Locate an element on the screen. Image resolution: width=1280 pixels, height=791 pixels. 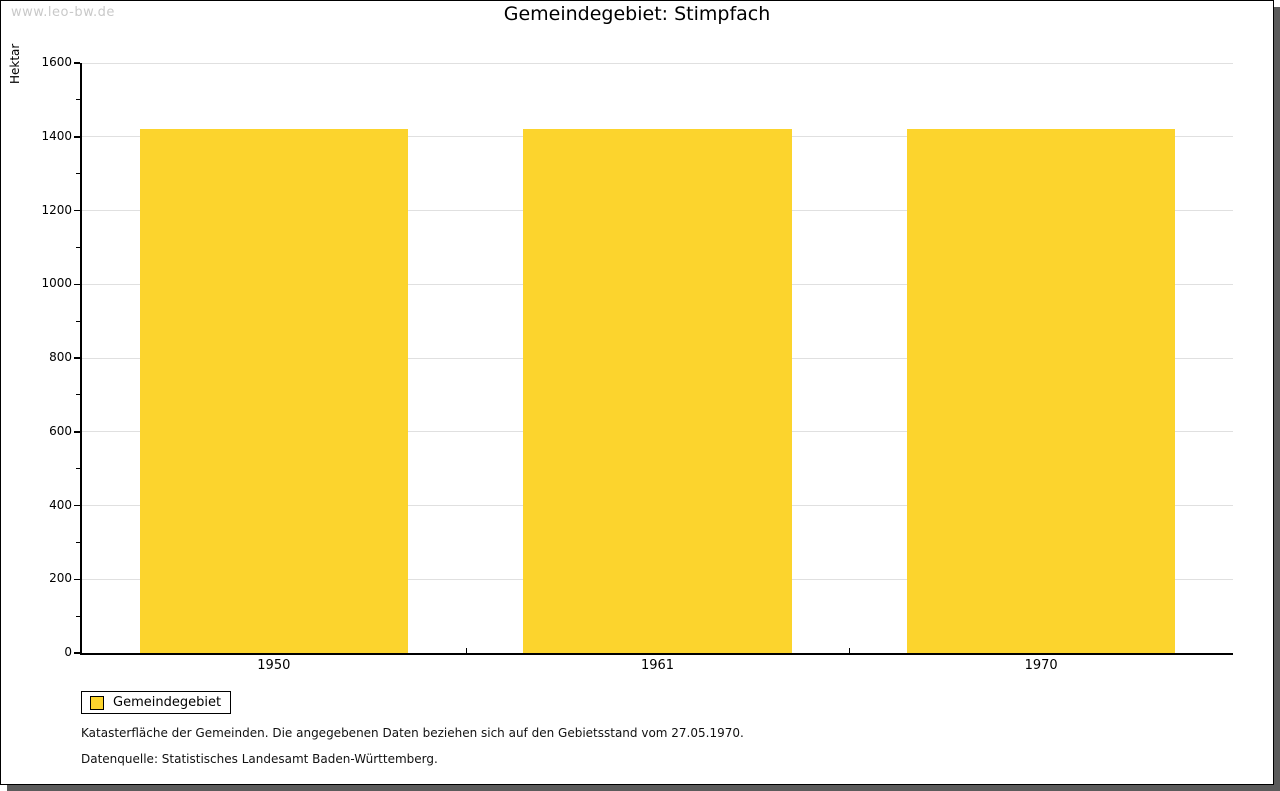
y-tick-label: 1000 is located at coordinates (56, 283).